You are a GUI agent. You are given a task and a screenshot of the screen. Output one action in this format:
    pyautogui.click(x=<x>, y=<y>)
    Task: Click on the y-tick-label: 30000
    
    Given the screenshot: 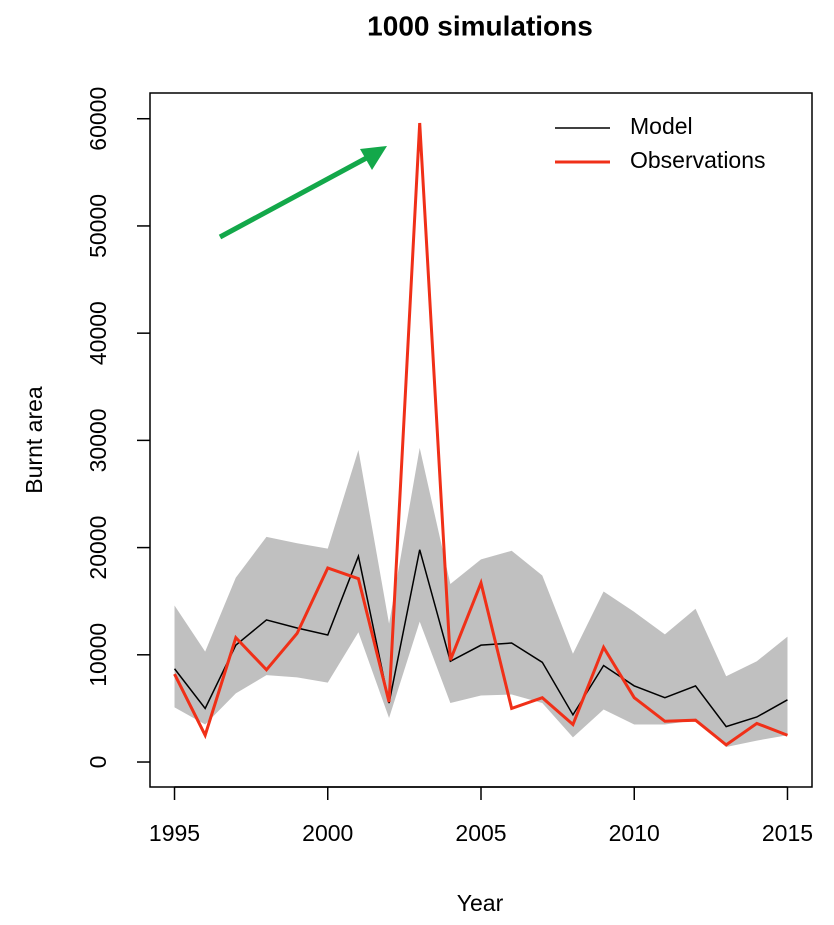 What is the action you would take?
    pyautogui.click(x=98, y=440)
    